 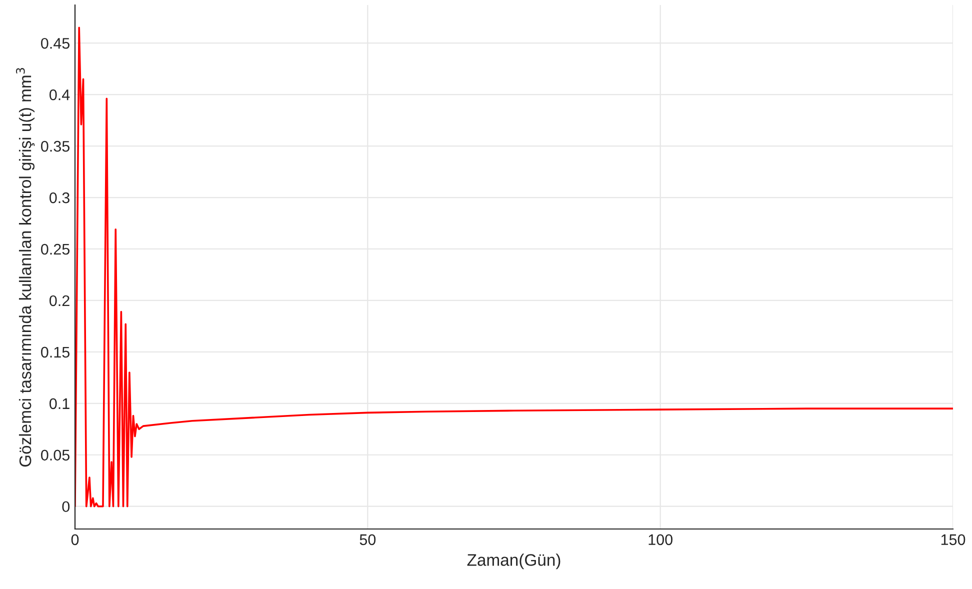 What do you see at coordinates (60, 94) in the screenshot?
I see `y-tick-label: 0.4` at bounding box center [60, 94].